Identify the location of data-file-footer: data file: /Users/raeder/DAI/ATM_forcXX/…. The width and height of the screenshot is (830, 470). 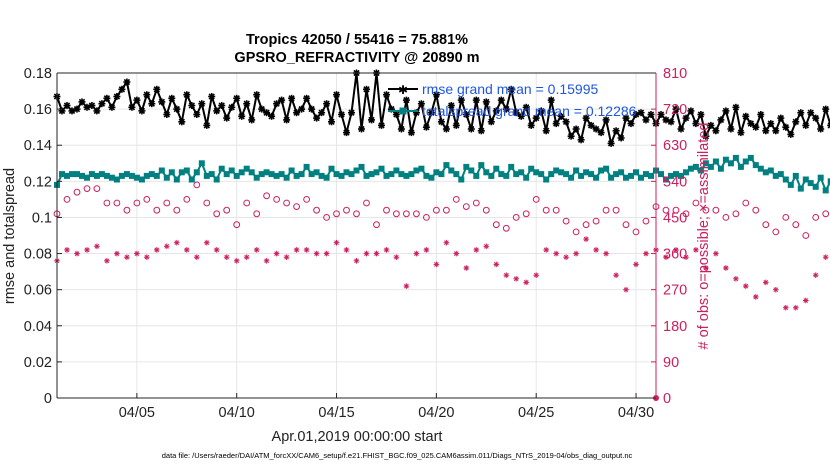
(397, 455).